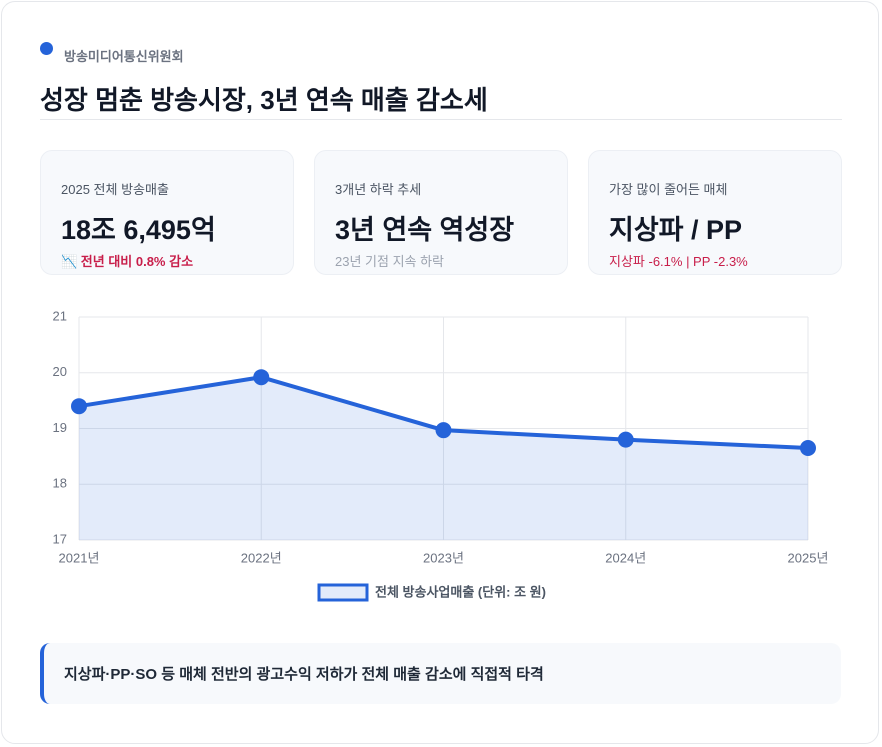 The width and height of the screenshot is (882, 747). I want to click on stat-note: 📉 전년 대비 0.8% 감소, so click(127, 261).